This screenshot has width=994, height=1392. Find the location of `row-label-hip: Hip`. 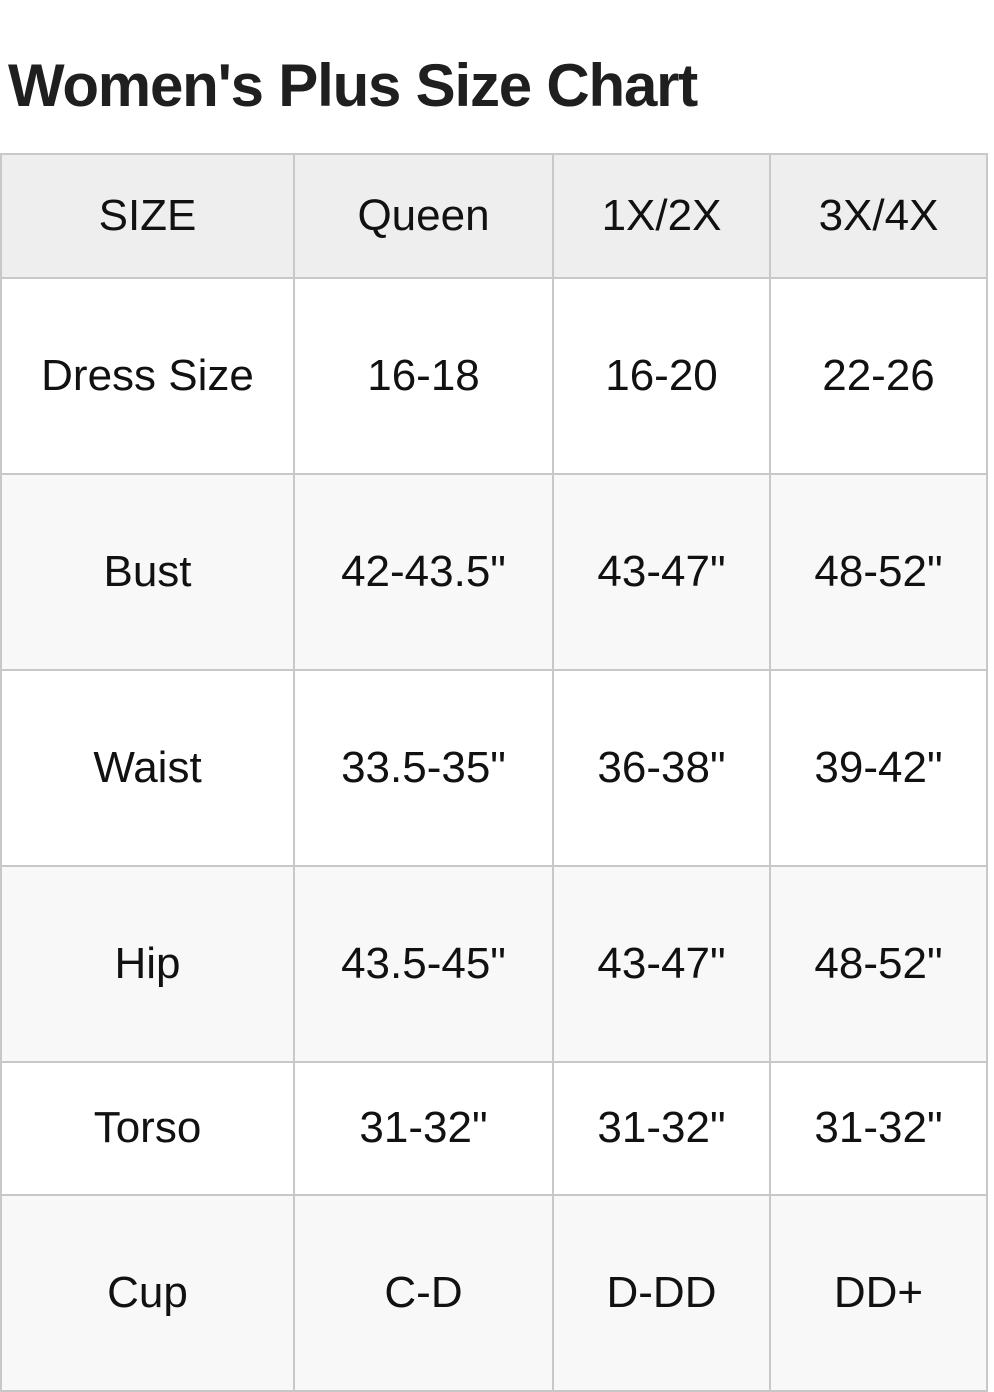

row-label-hip: Hip is located at coordinates (147, 964).